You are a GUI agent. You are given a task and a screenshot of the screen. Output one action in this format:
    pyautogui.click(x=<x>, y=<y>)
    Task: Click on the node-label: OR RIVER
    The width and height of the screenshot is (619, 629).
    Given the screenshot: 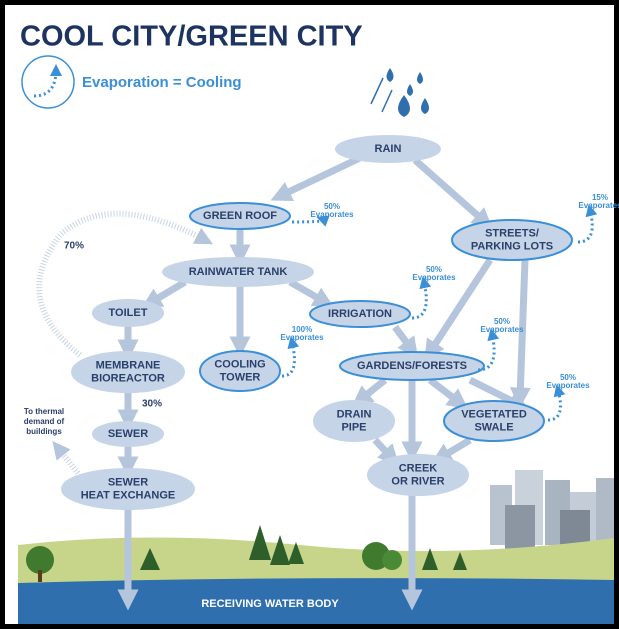 What is the action you would take?
    pyautogui.click(x=417, y=481)
    